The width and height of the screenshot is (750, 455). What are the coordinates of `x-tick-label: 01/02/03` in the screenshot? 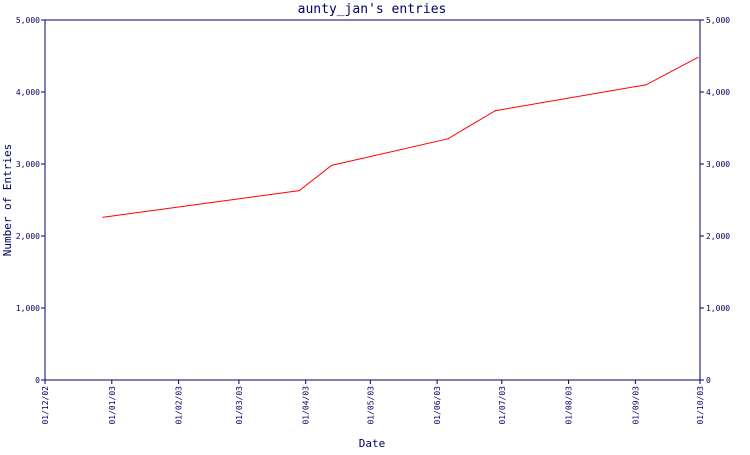 It's located at (179, 405).